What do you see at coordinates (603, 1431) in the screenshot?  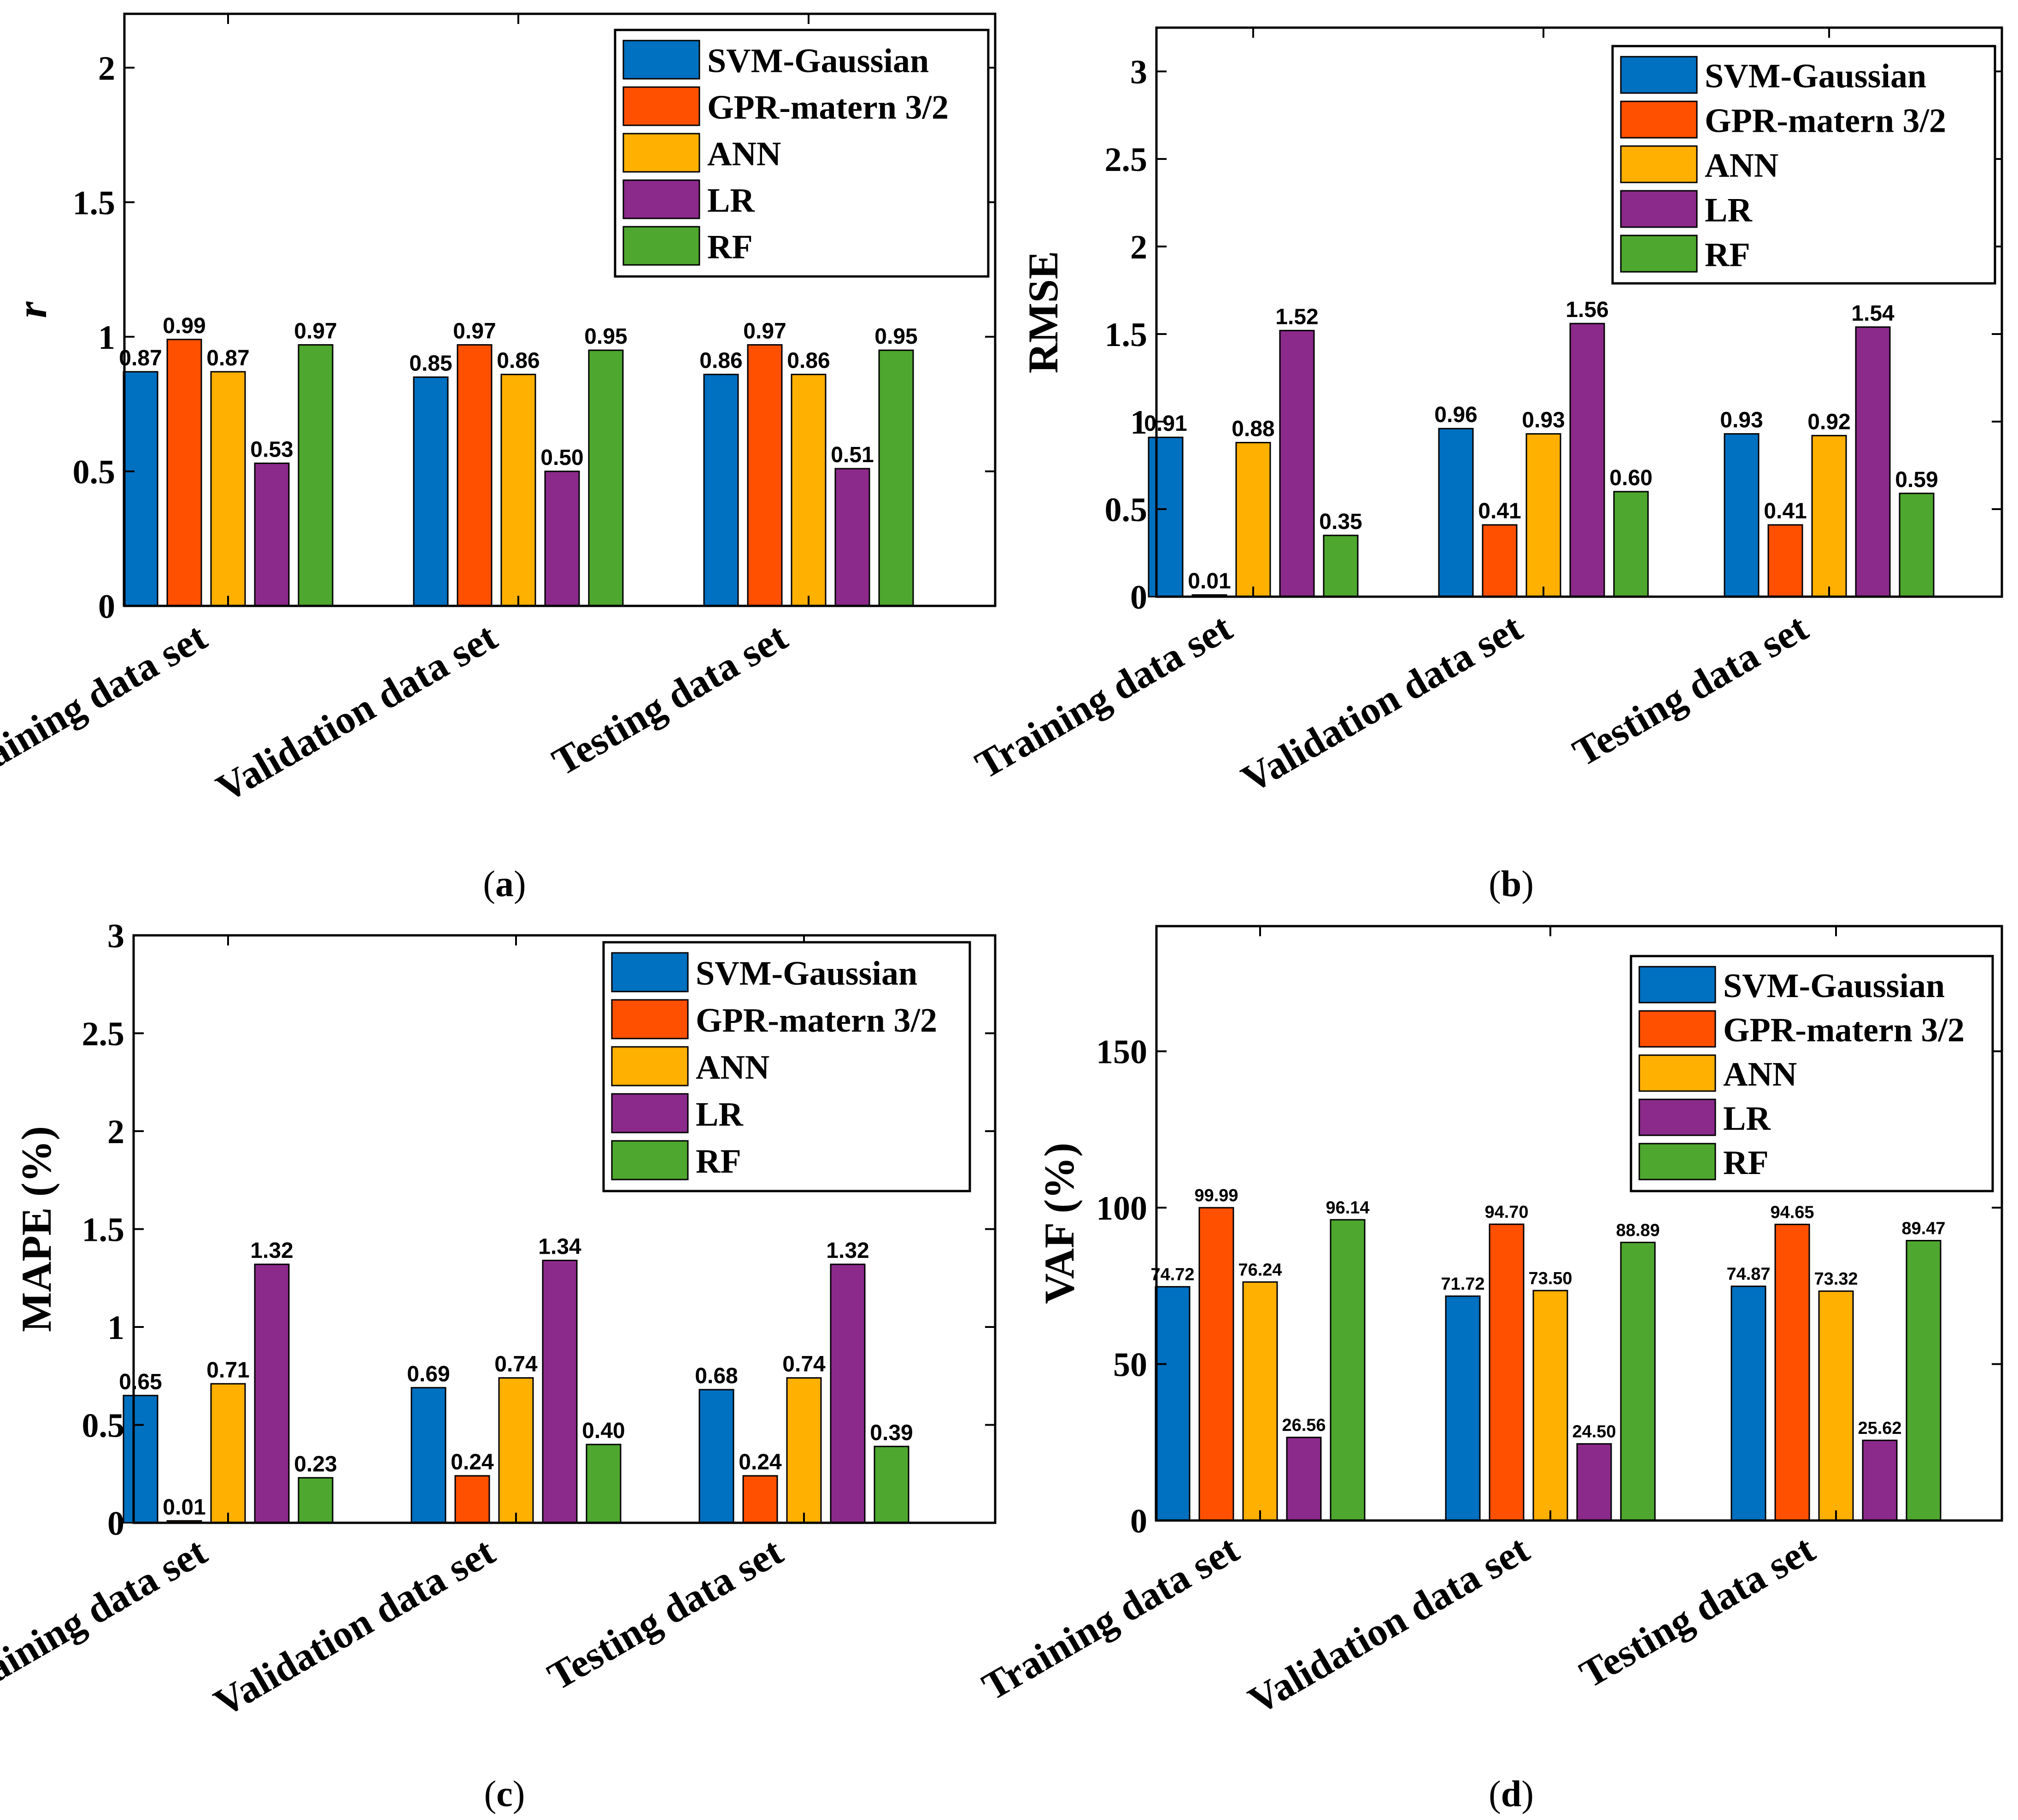 I see `data-label-c-1-4: 0.40` at bounding box center [603, 1431].